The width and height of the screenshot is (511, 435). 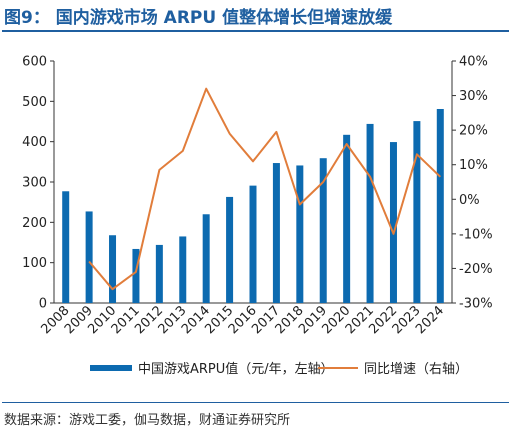 I want to click on chart-legend: 中国游戏ARPU值（元/年，左轴） 同比增速（右轴）, so click(x=255, y=367).